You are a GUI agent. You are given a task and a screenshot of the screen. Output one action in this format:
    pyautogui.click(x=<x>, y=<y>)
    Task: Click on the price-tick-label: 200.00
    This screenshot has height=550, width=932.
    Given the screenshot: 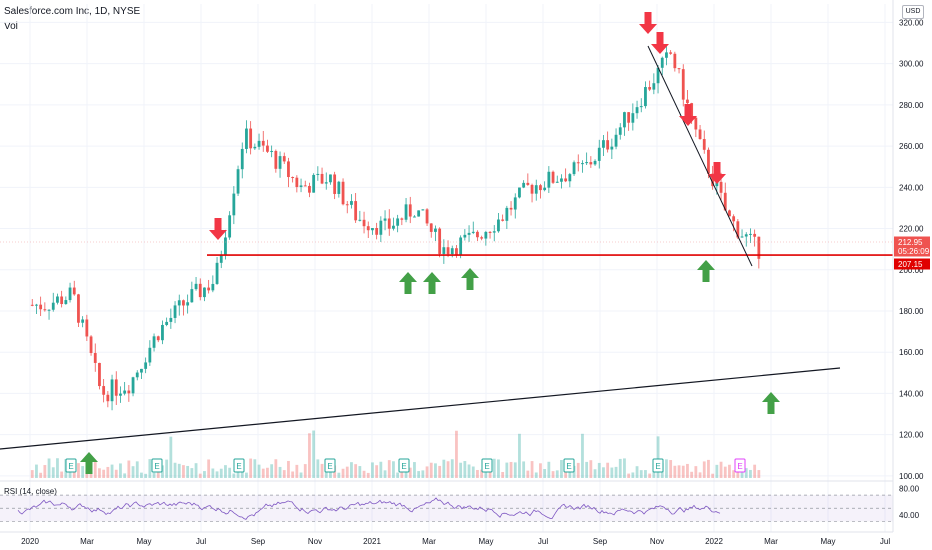 What is the action you would take?
    pyautogui.click(x=911, y=270)
    